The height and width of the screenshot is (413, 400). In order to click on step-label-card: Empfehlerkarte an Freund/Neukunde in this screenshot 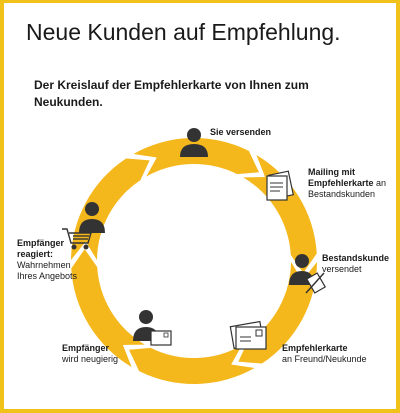, I will do `click(324, 354)`.